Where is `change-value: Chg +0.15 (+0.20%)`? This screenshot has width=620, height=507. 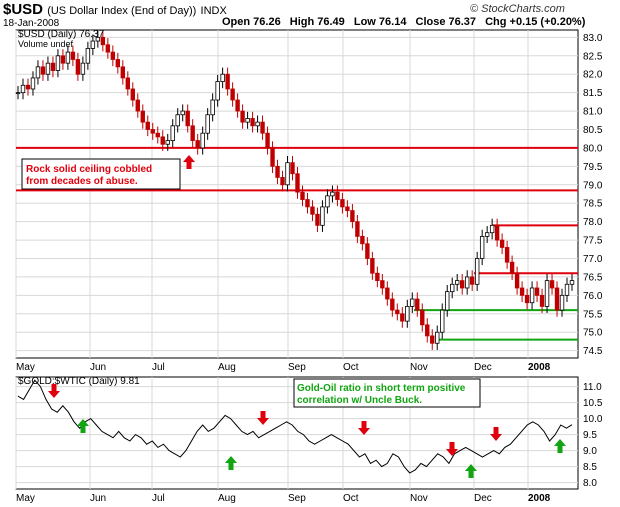
change-value: Chg +0.15 (+0.20%) is located at coordinates (535, 22).